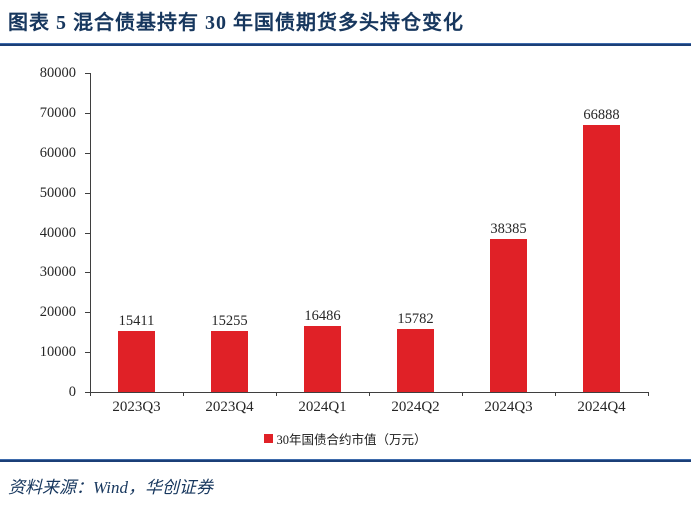  What do you see at coordinates (72, 392) in the screenshot?
I see `y-axis-tick-label: 0` at bounding box center [72, 392].